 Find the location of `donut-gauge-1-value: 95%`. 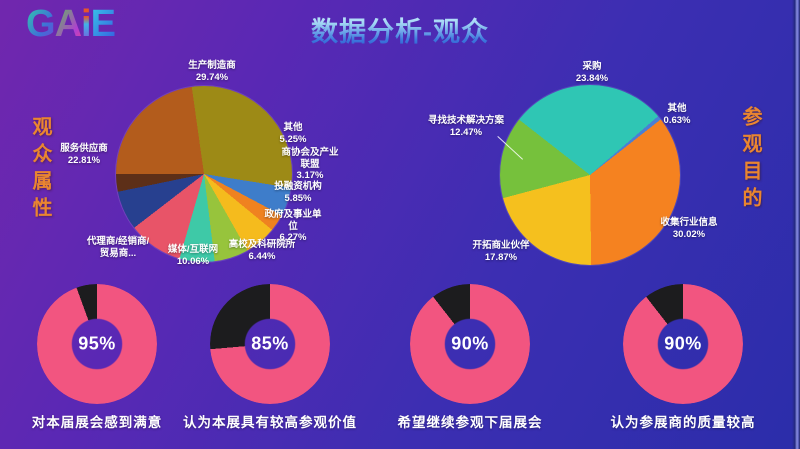

donut-gauge-1-value: 95% is located at coordinates (97, 343).